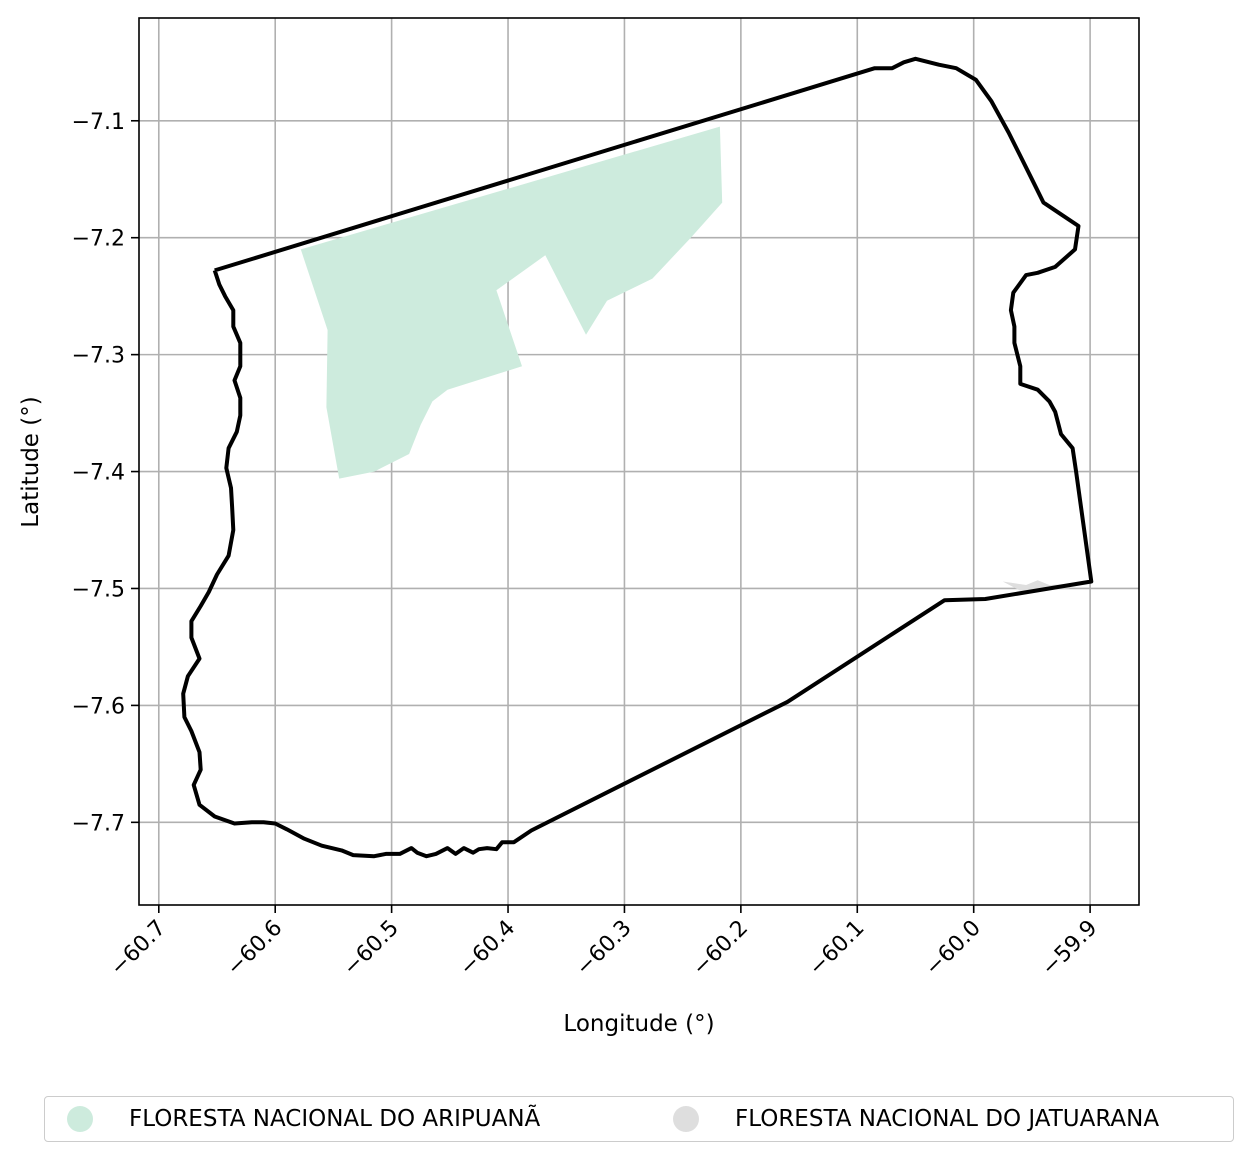 The width and height of the screenshot is (1254, 1163). Describe the element at coordinates (254, 948) in the screenshot. I see `x-tick-label: −60.6` at that location.